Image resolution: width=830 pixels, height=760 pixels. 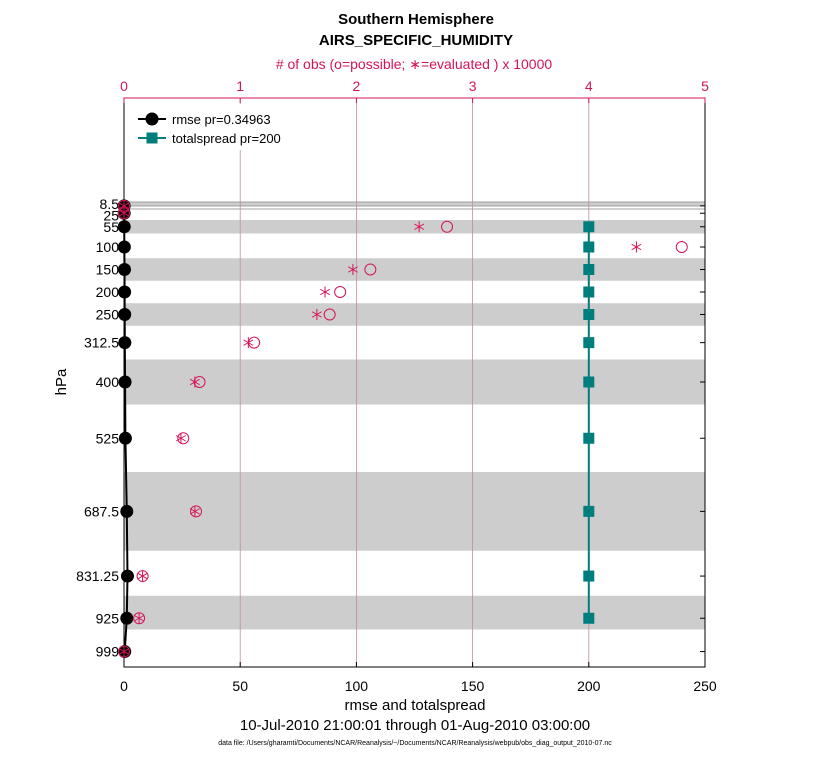 I want to click on y-tick-label: 831.25, so click(x=97, y=576).